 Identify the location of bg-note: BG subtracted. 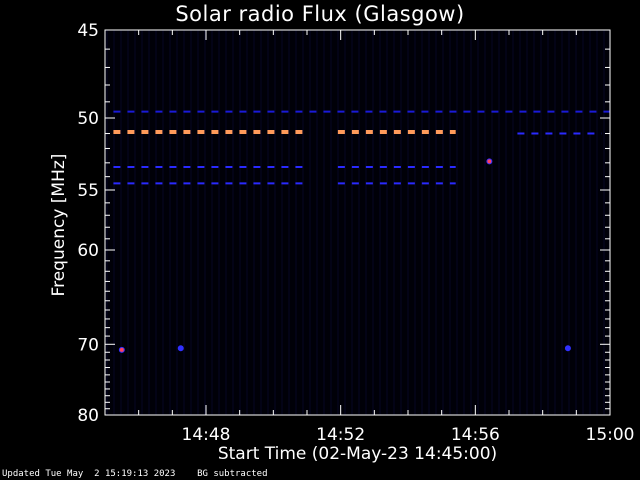
(232, 474).